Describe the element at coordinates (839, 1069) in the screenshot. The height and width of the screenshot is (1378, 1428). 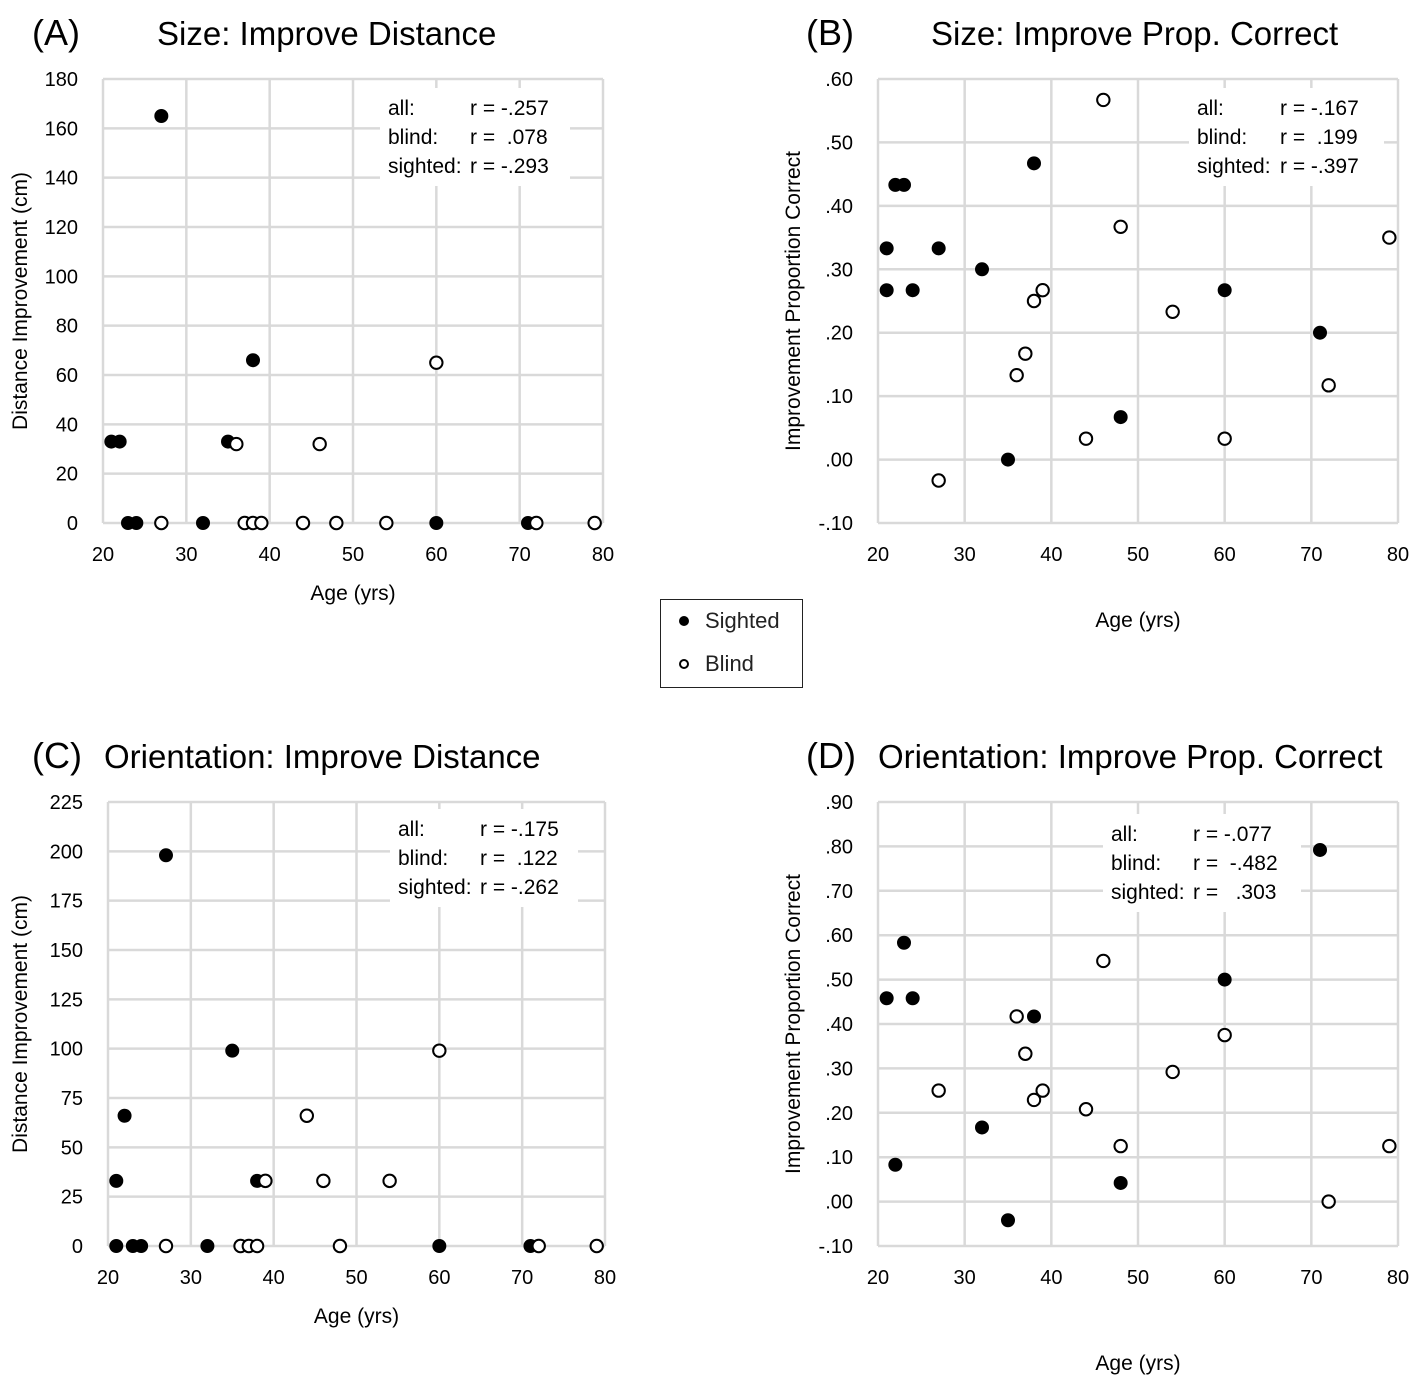
I see `y-tick-label: .30` at that location.